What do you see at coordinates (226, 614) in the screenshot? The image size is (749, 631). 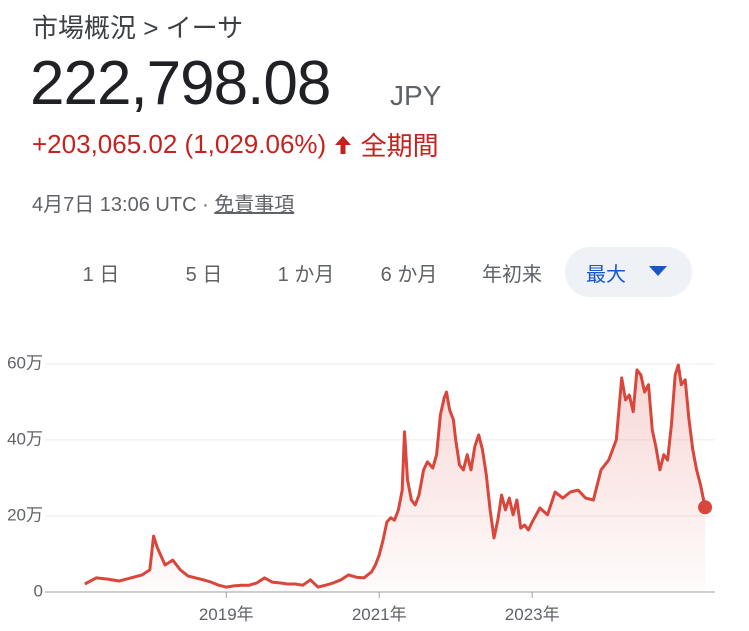 I see `x-tick-label: 2019年` at bounding box center [226, 614].